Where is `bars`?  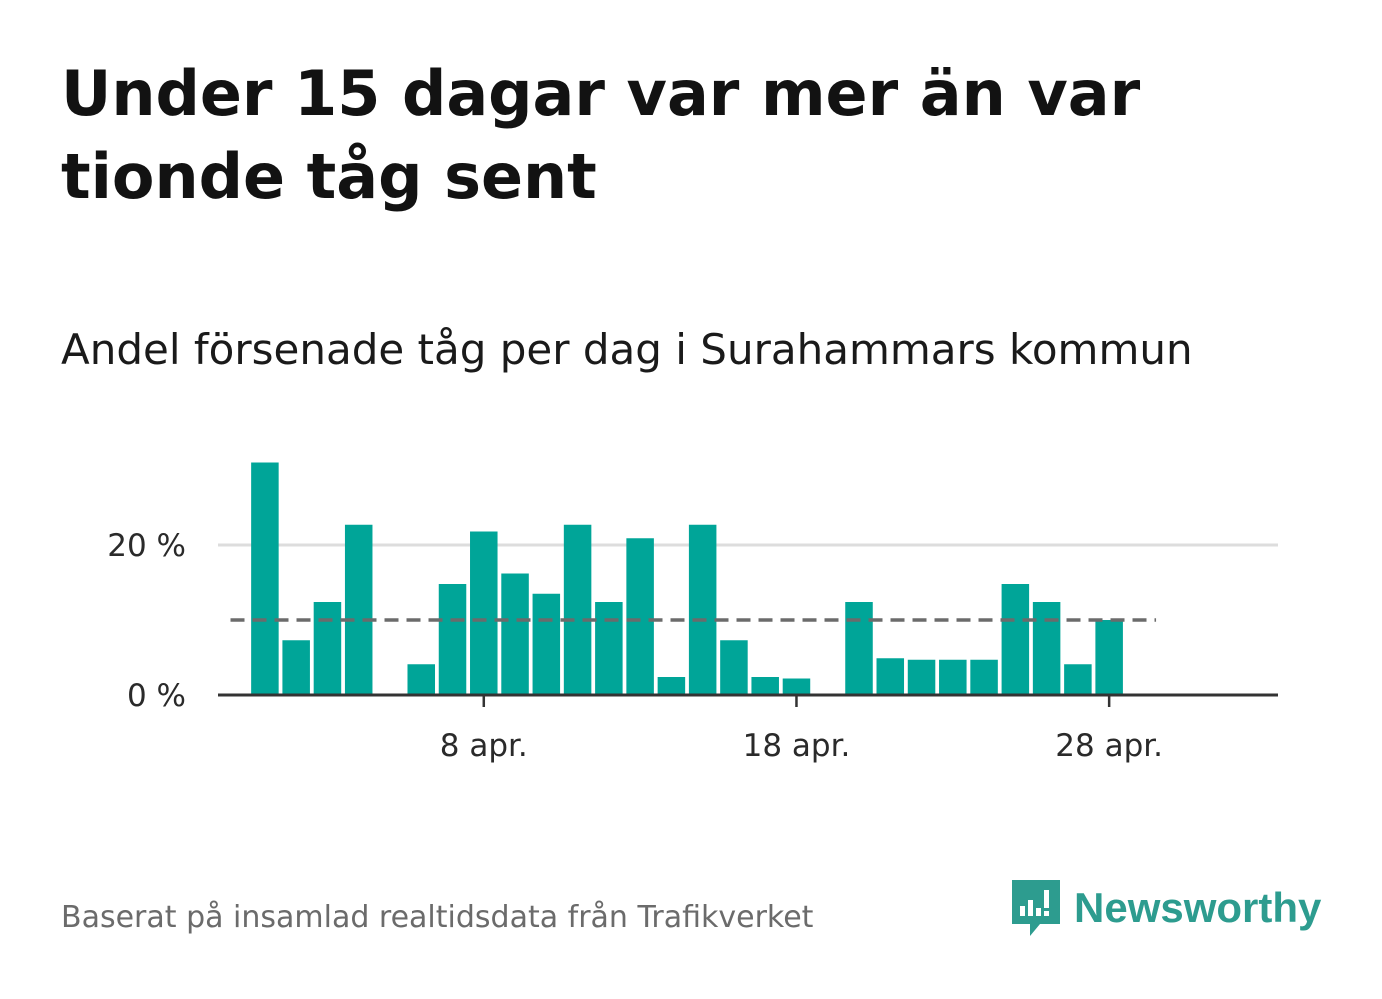
bars is located at coordinates (687, 578).